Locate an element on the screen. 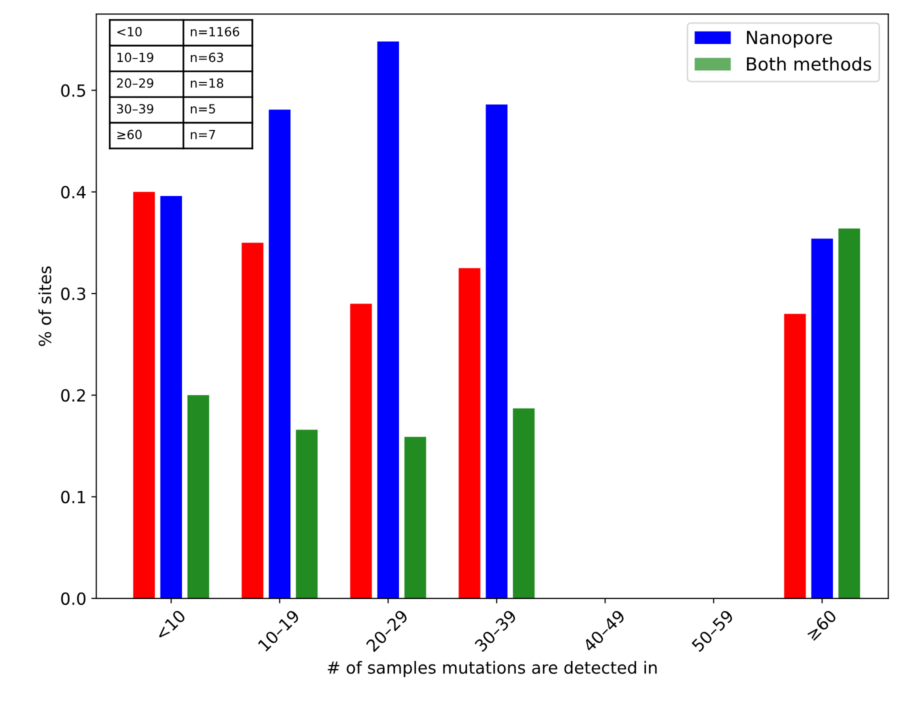 This screenshot has width=900, height=704. annotation: 30–39 is located at coordinates (135, 109).